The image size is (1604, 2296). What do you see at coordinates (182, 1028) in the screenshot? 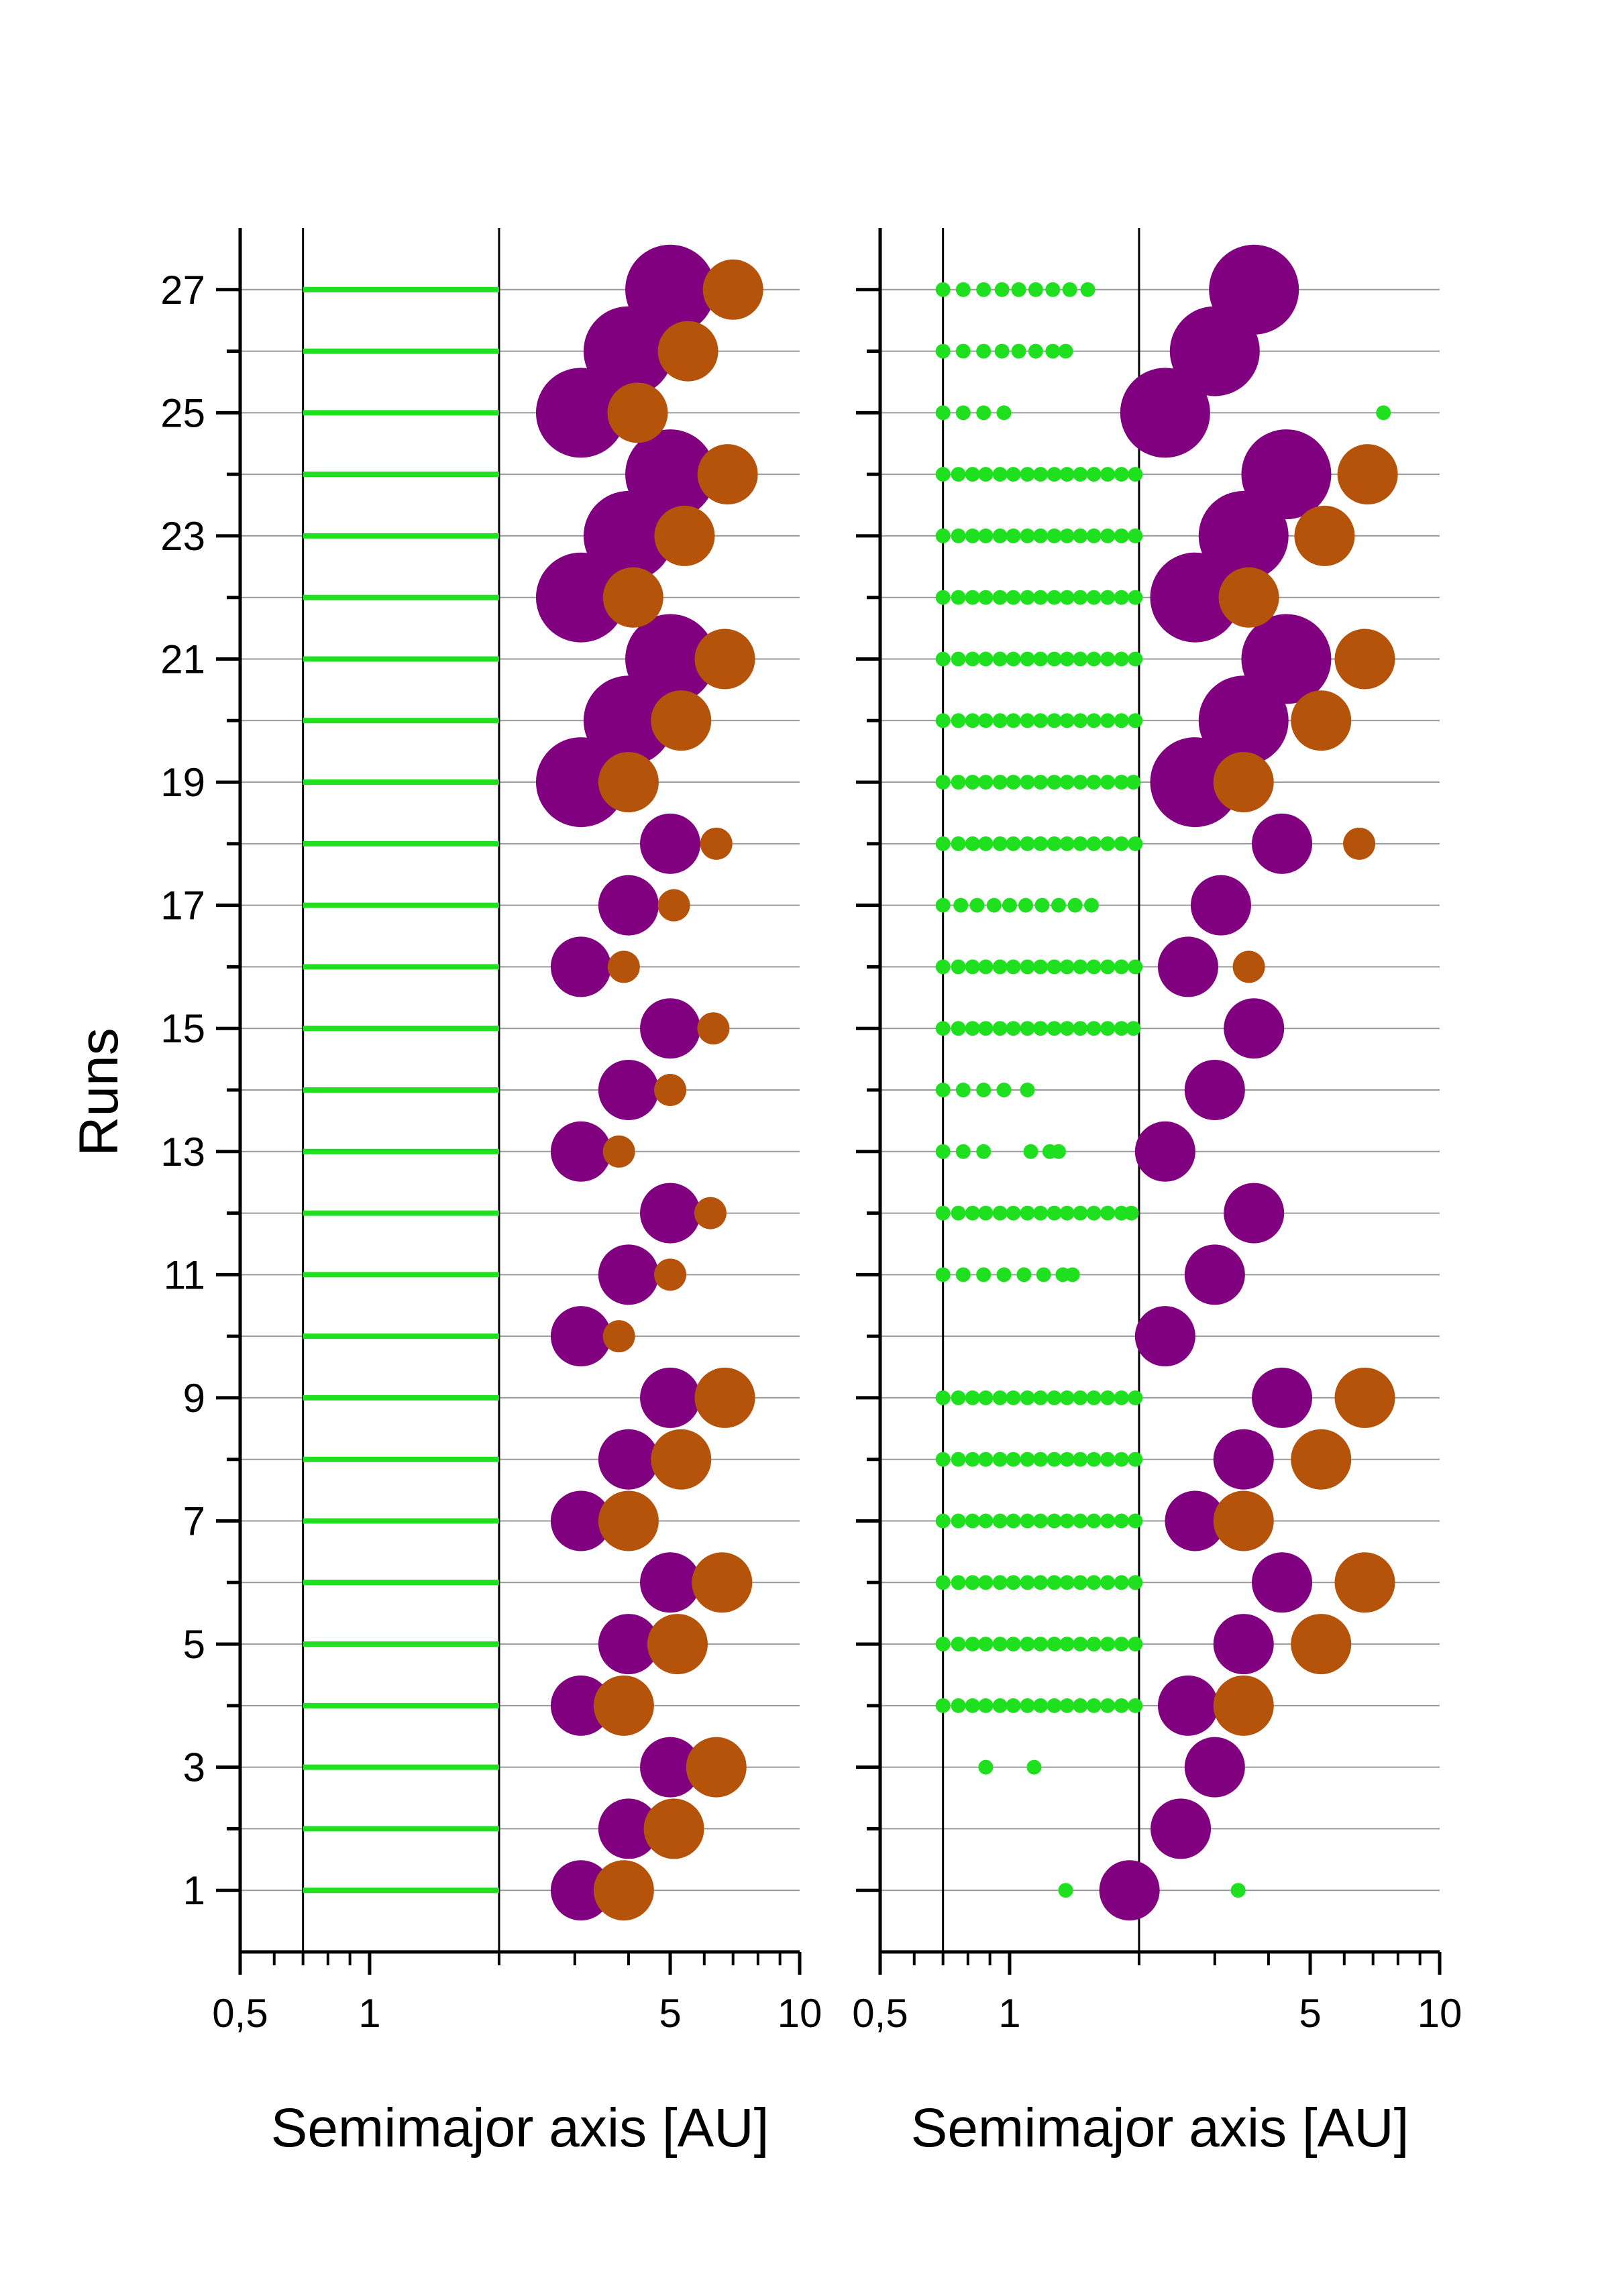
I see `y-tick-label: 15` at bounding box center [182, 1028].